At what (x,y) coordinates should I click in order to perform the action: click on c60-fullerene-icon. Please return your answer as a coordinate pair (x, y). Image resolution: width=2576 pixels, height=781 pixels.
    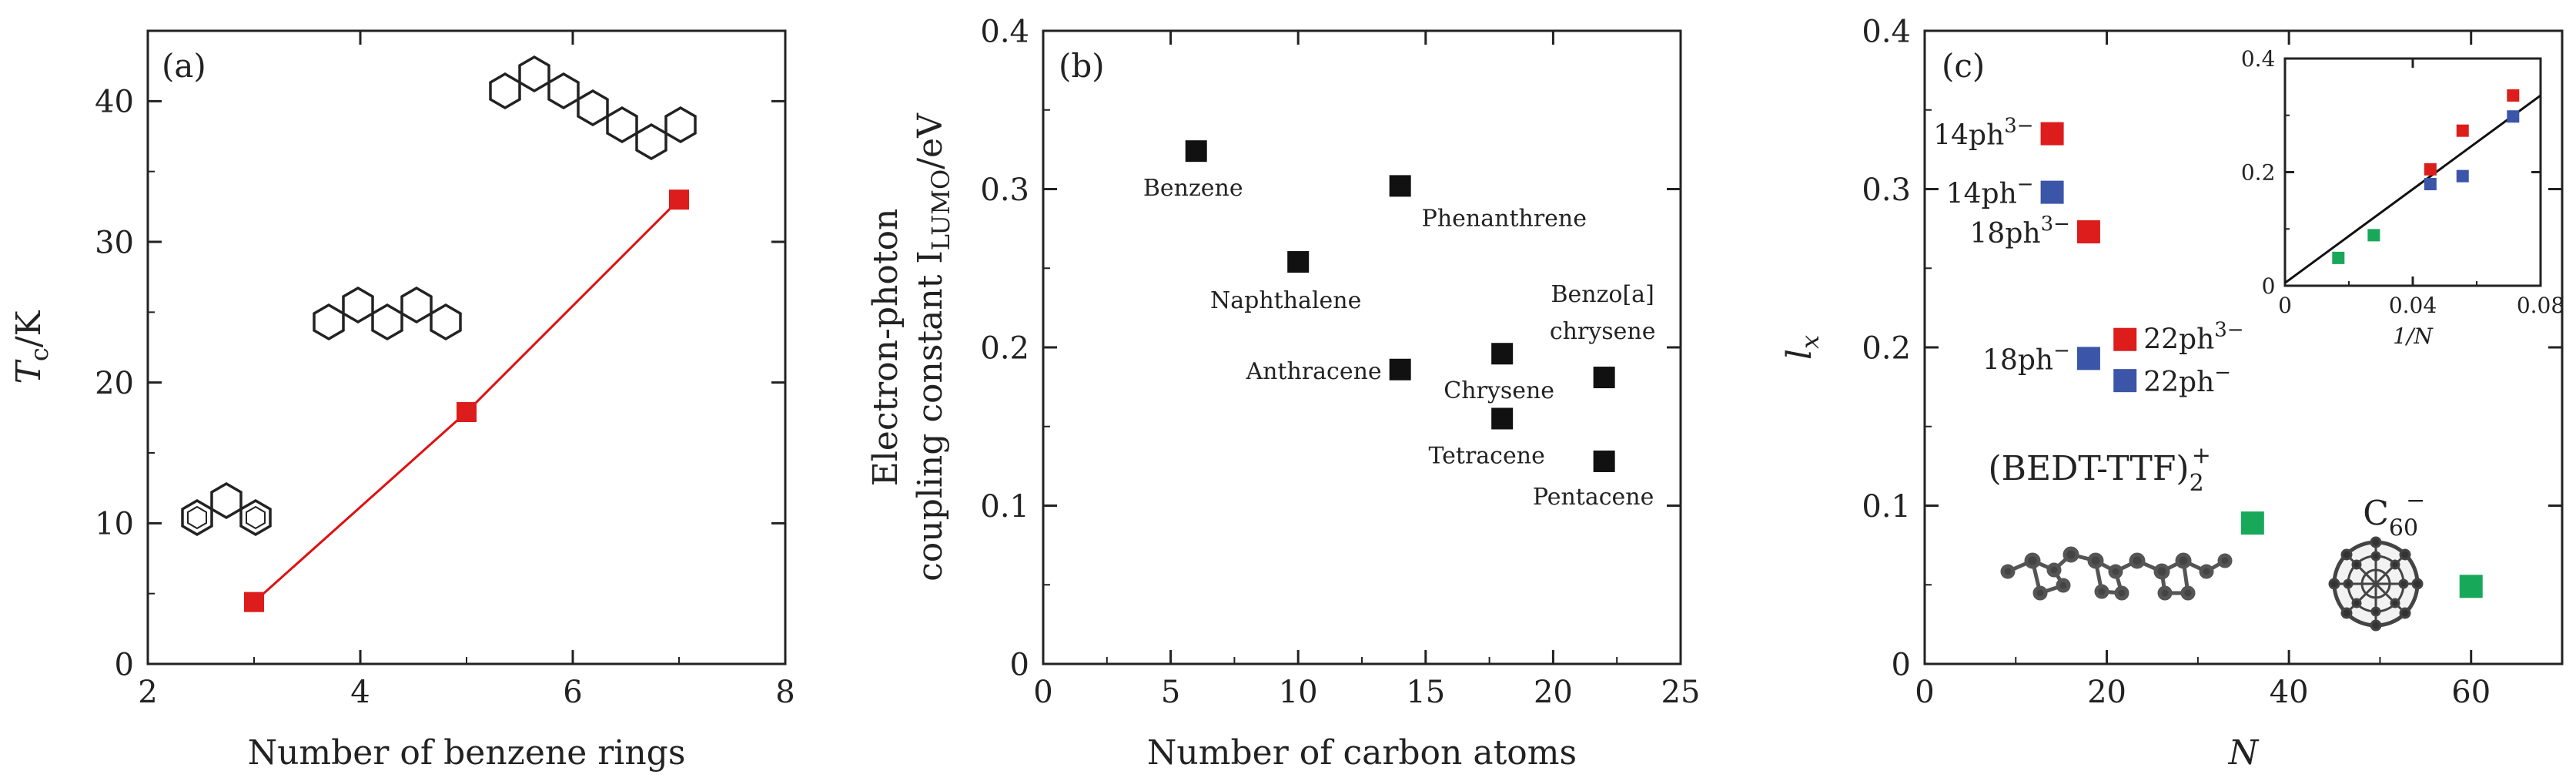
    Looking at the image, I should click on (2376, 584).